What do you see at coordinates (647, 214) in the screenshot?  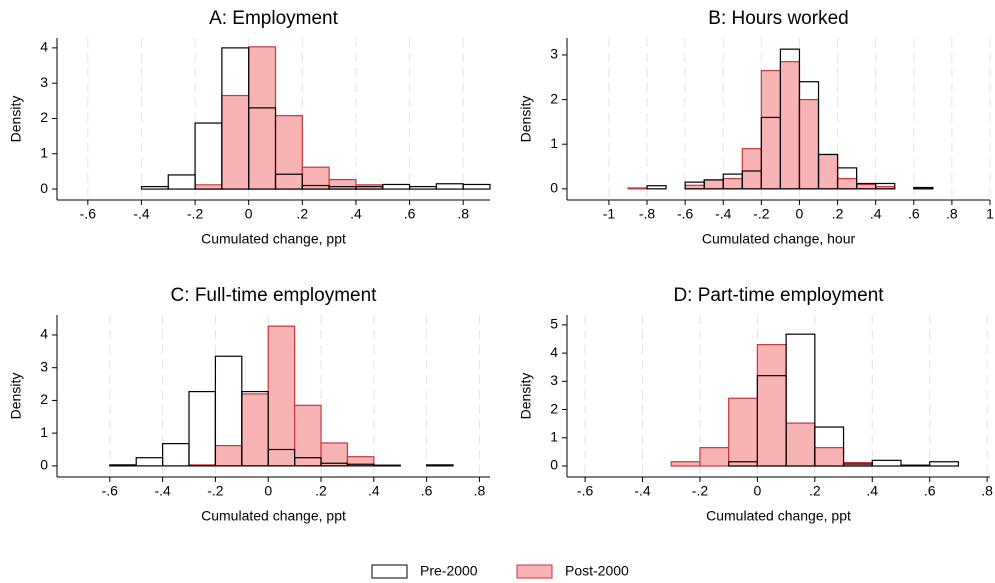 I see `x-tick-label: -.8` at bounding box center [647, 214].